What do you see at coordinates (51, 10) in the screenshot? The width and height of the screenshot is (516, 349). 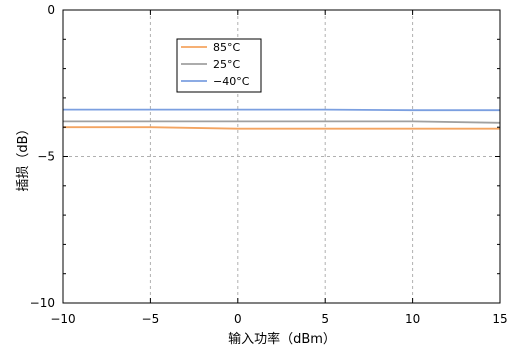 I see `y-tick-label: 0` at bounding box center [51, 10].